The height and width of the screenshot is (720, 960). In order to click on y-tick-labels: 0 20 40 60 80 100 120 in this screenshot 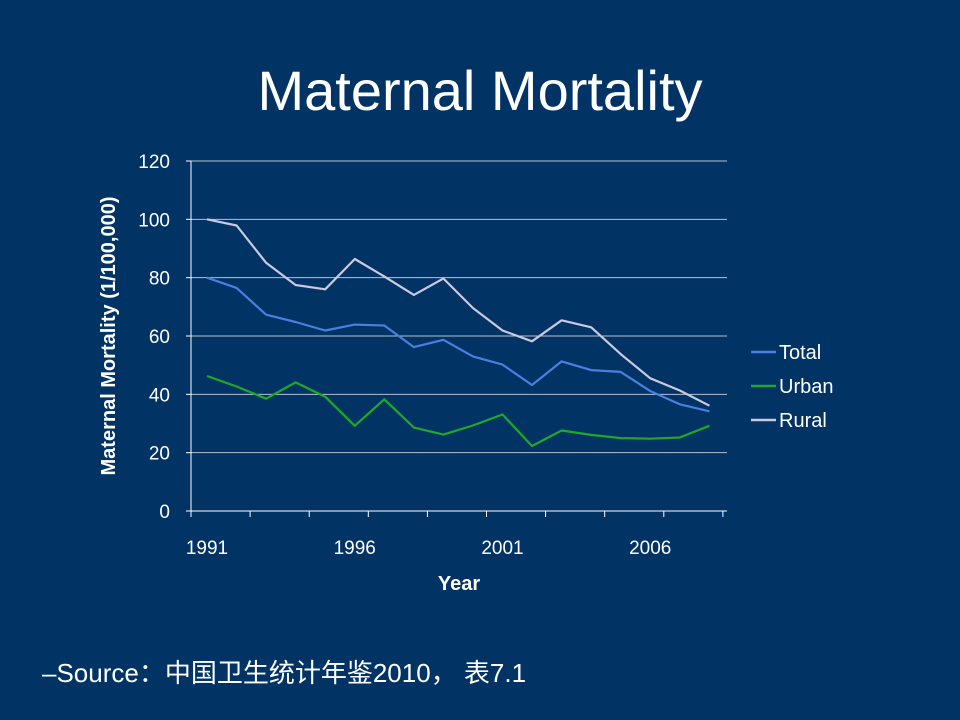, I will do `click(154, 337)`.